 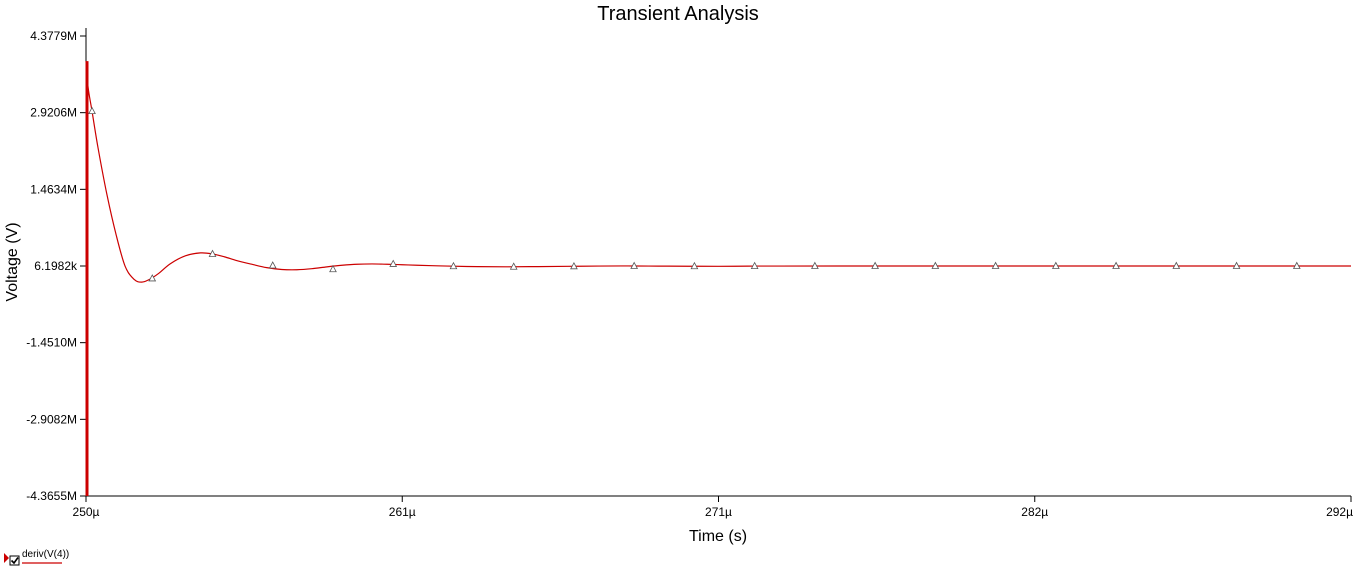 I want to click on x-tick-label: 282µ, so click(x=1034, y=512).